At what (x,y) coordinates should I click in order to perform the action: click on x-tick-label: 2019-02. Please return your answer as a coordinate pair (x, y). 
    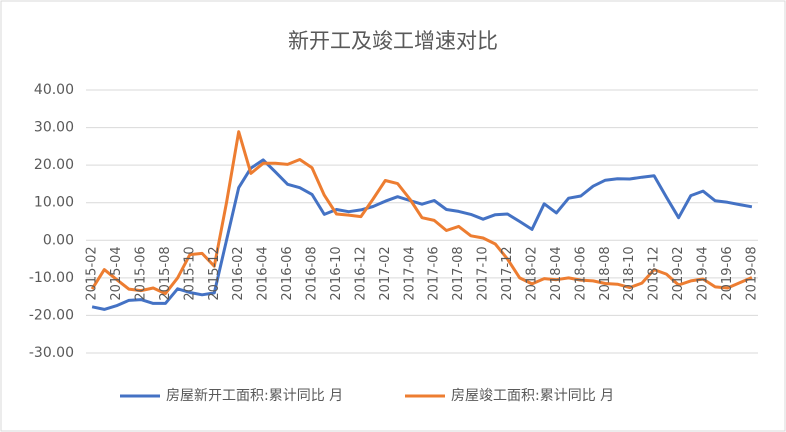
    Looking at the image, I should click on (678, 273).